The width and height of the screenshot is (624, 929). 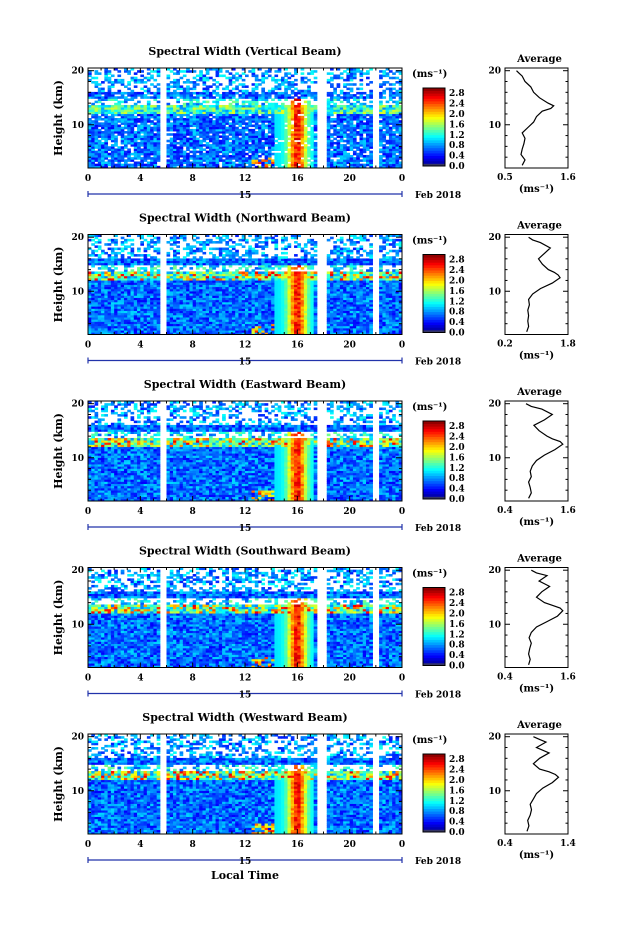 What do you see at coordinates (244, 51) in the screenshot?
I see `panel-title: Spectral Width (Vertical Beam)` at bounding box center [244, 51].